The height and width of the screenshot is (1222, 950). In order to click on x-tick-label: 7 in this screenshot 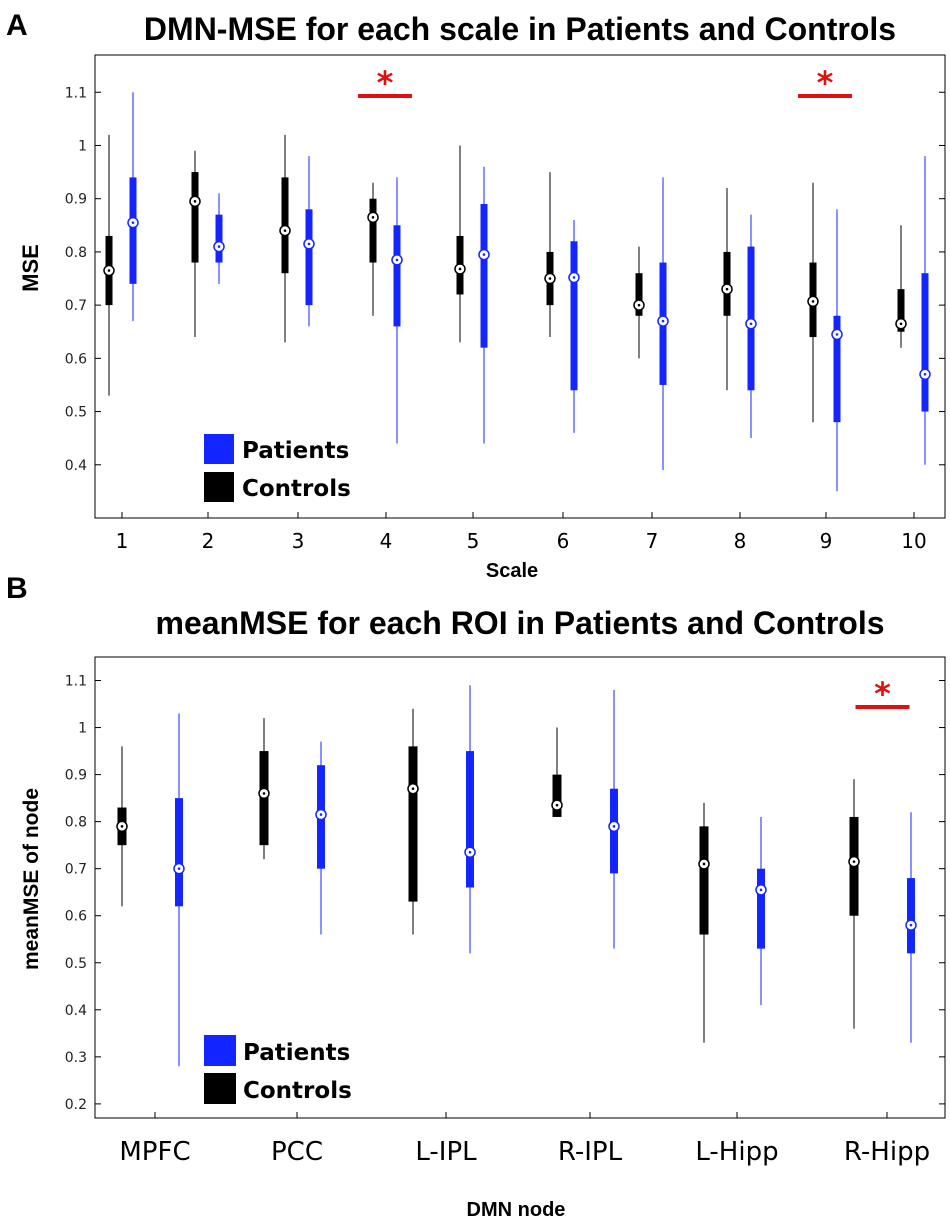, I will do `click(652, 541)`.